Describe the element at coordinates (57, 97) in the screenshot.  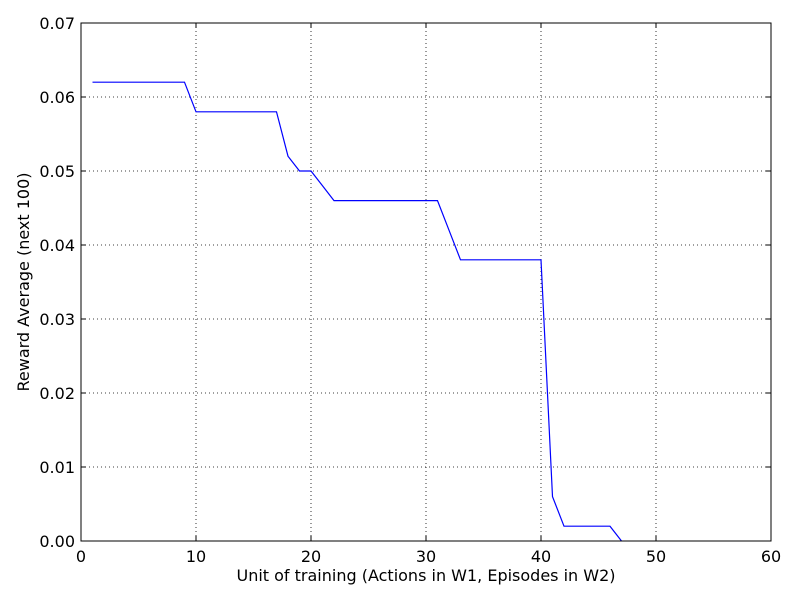
I see `y-tick-label: 0.06` at that location.